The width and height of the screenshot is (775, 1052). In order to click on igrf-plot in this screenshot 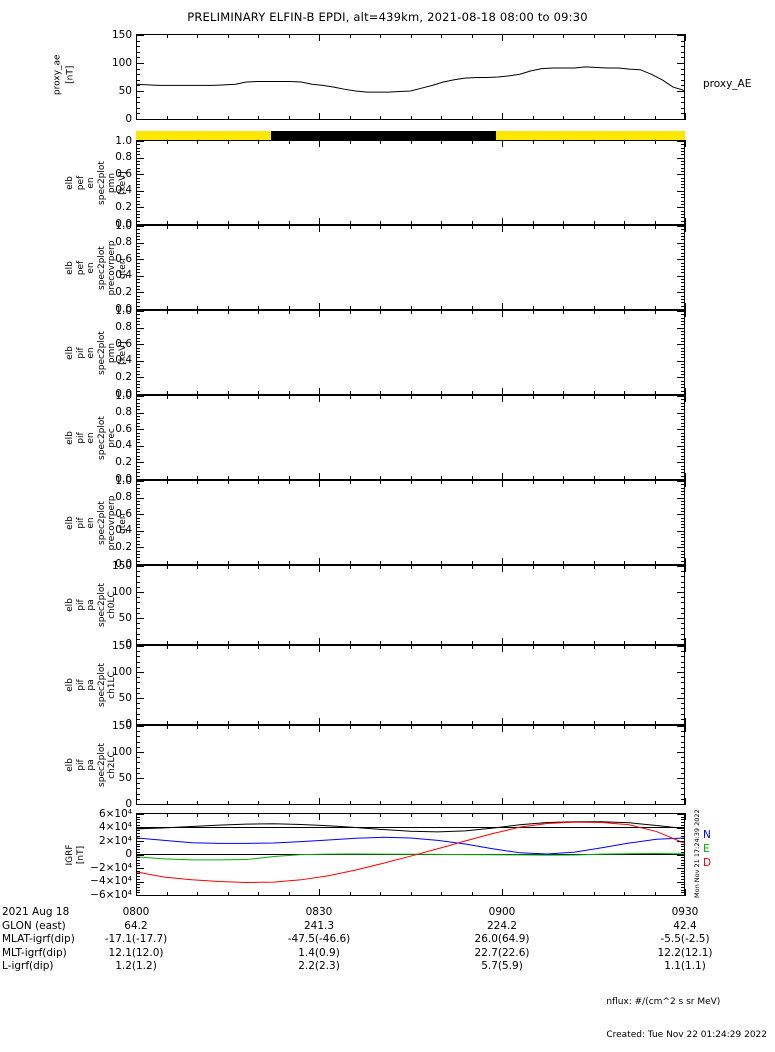, I will do `click(410, 852)`.